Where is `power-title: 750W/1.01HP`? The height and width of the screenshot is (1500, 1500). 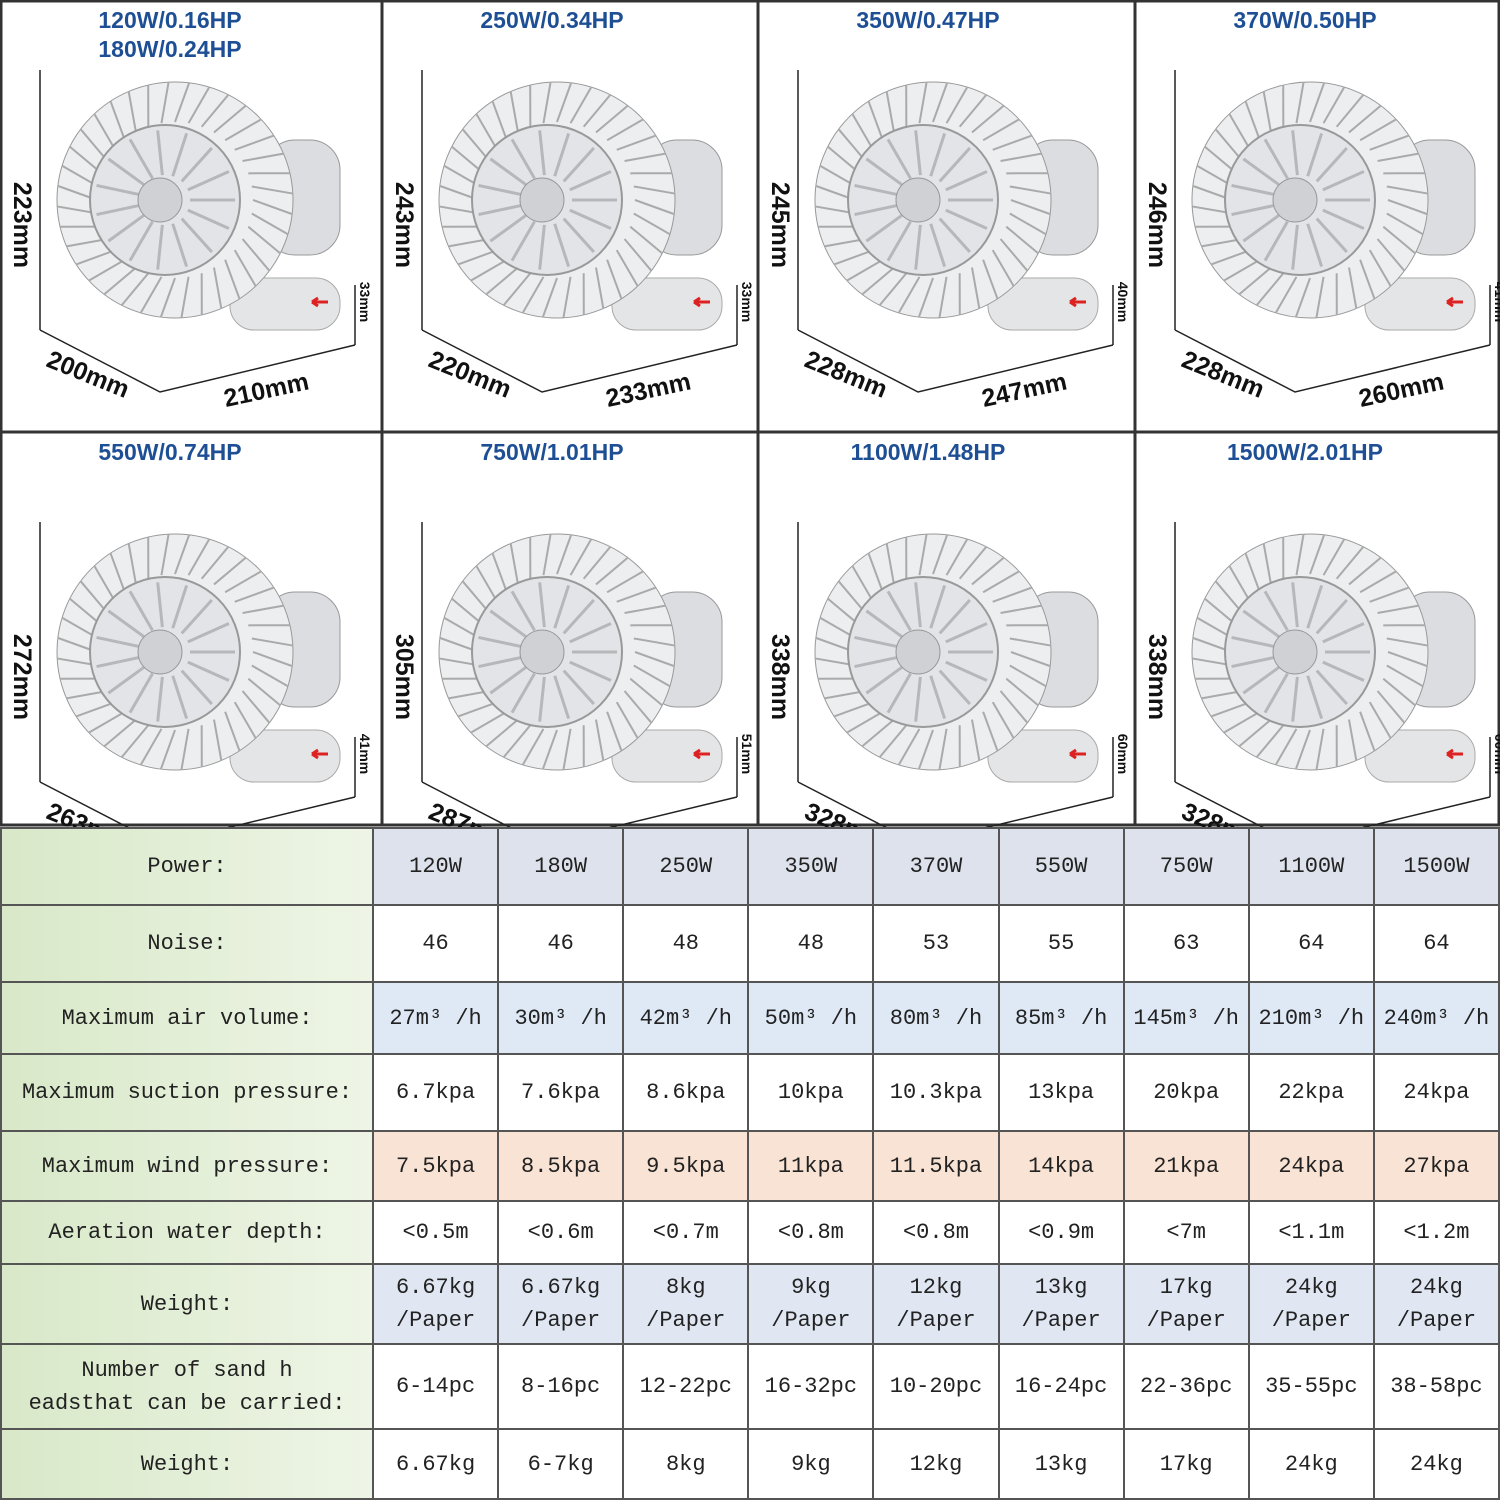 power-title: 750W/1.01HP is located at coordinates (551, 452).